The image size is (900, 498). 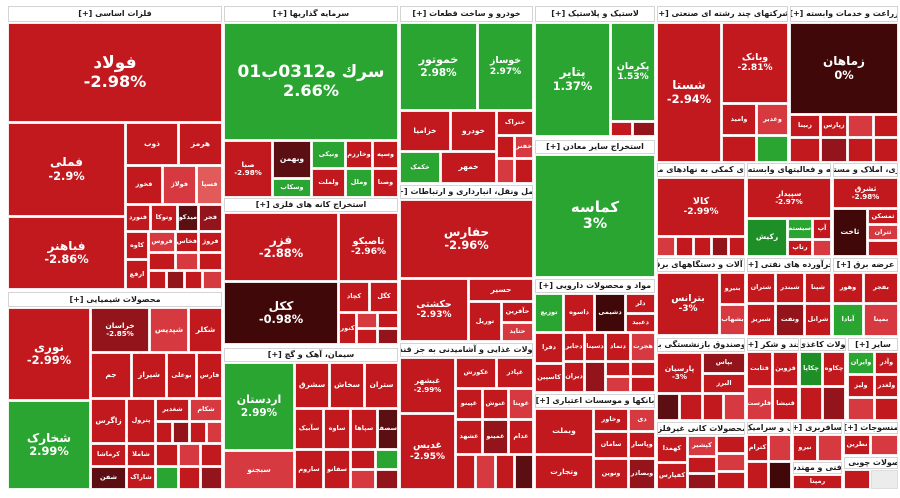 What do you see at coordinates (871, 463) in the screenshot?
I see `sector-header: محصولات چوبی [+]` at bounding box center [871, 463].